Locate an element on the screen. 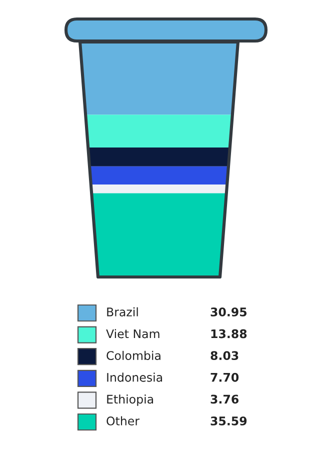  data-label: 3.76 is located at coordinates (224, 399).